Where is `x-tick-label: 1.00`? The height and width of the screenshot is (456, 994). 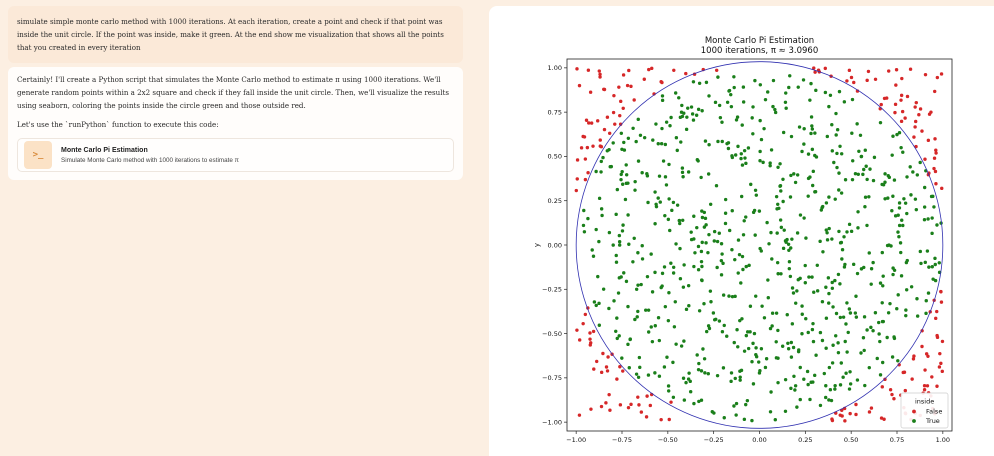 x-tick-label: 1.00 is located at coordinates (943, 440).